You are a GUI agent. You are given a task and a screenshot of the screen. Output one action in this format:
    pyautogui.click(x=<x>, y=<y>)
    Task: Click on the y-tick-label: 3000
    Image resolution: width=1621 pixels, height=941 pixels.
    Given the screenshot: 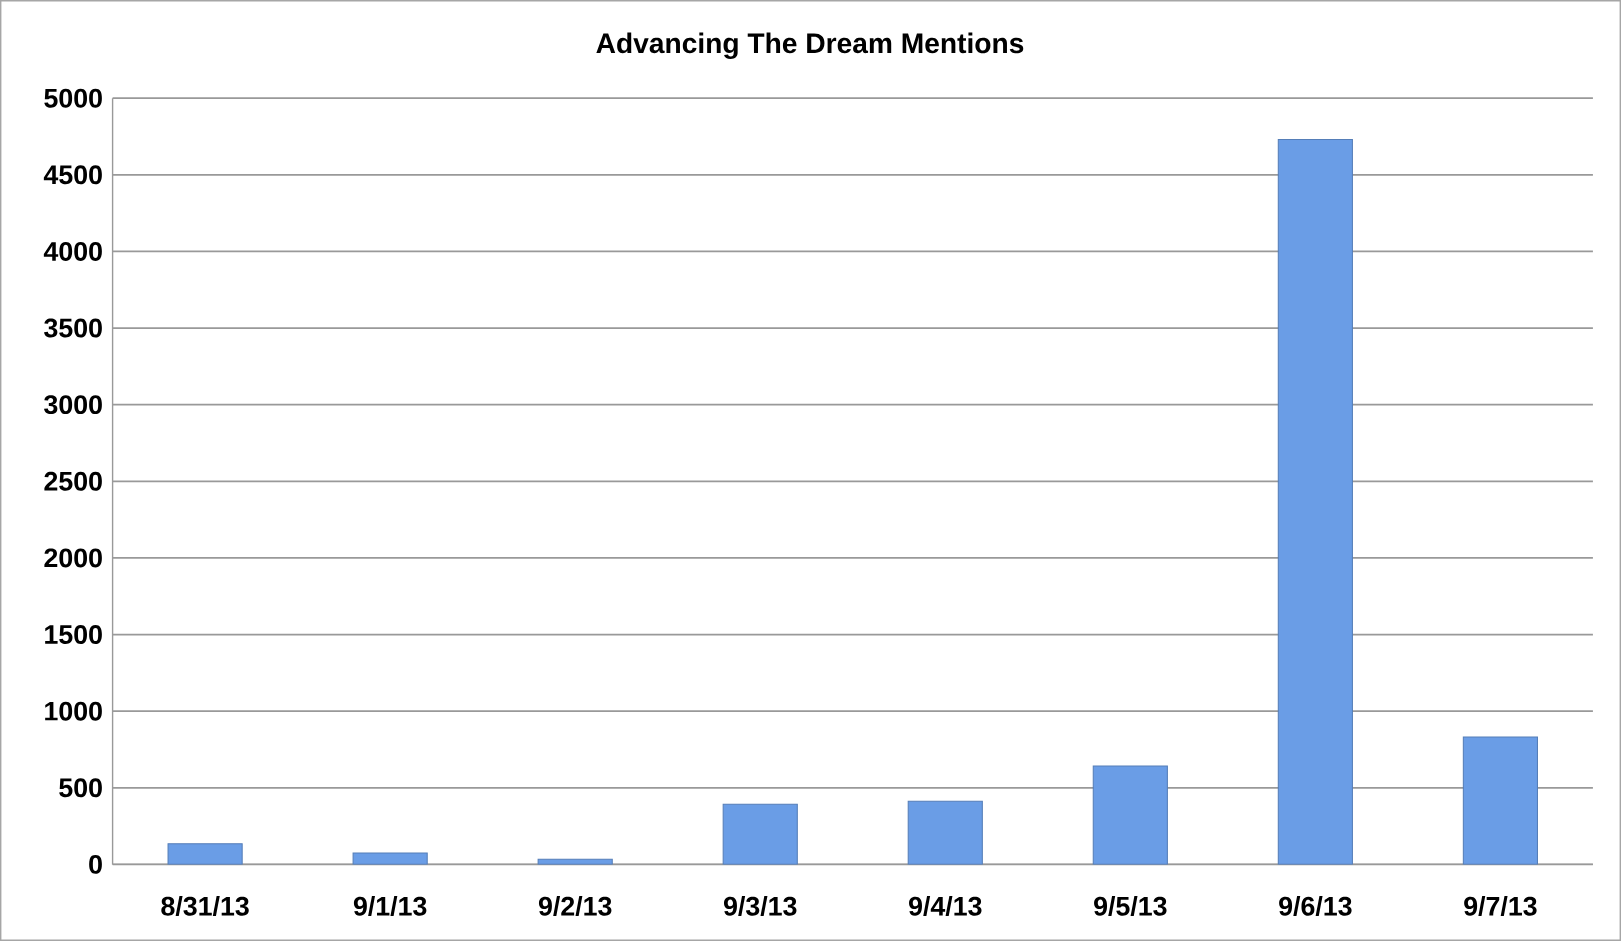 What is the action you would take?
    pyautogui.click(x=73, y=405)
    